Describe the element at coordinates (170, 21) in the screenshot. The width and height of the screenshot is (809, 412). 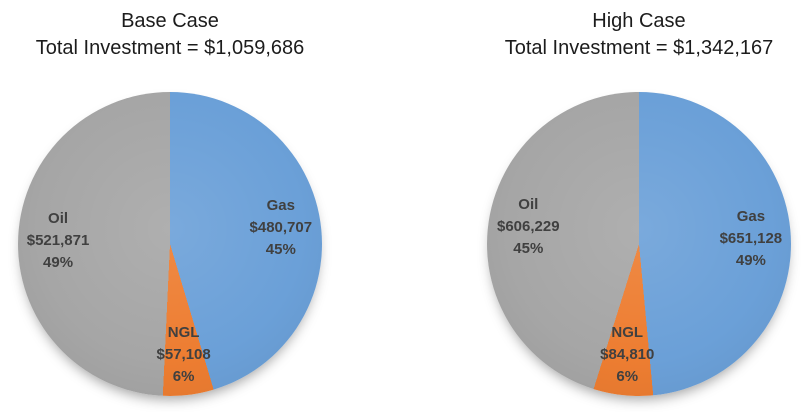
I see `chart-title: Base Case` at that location.